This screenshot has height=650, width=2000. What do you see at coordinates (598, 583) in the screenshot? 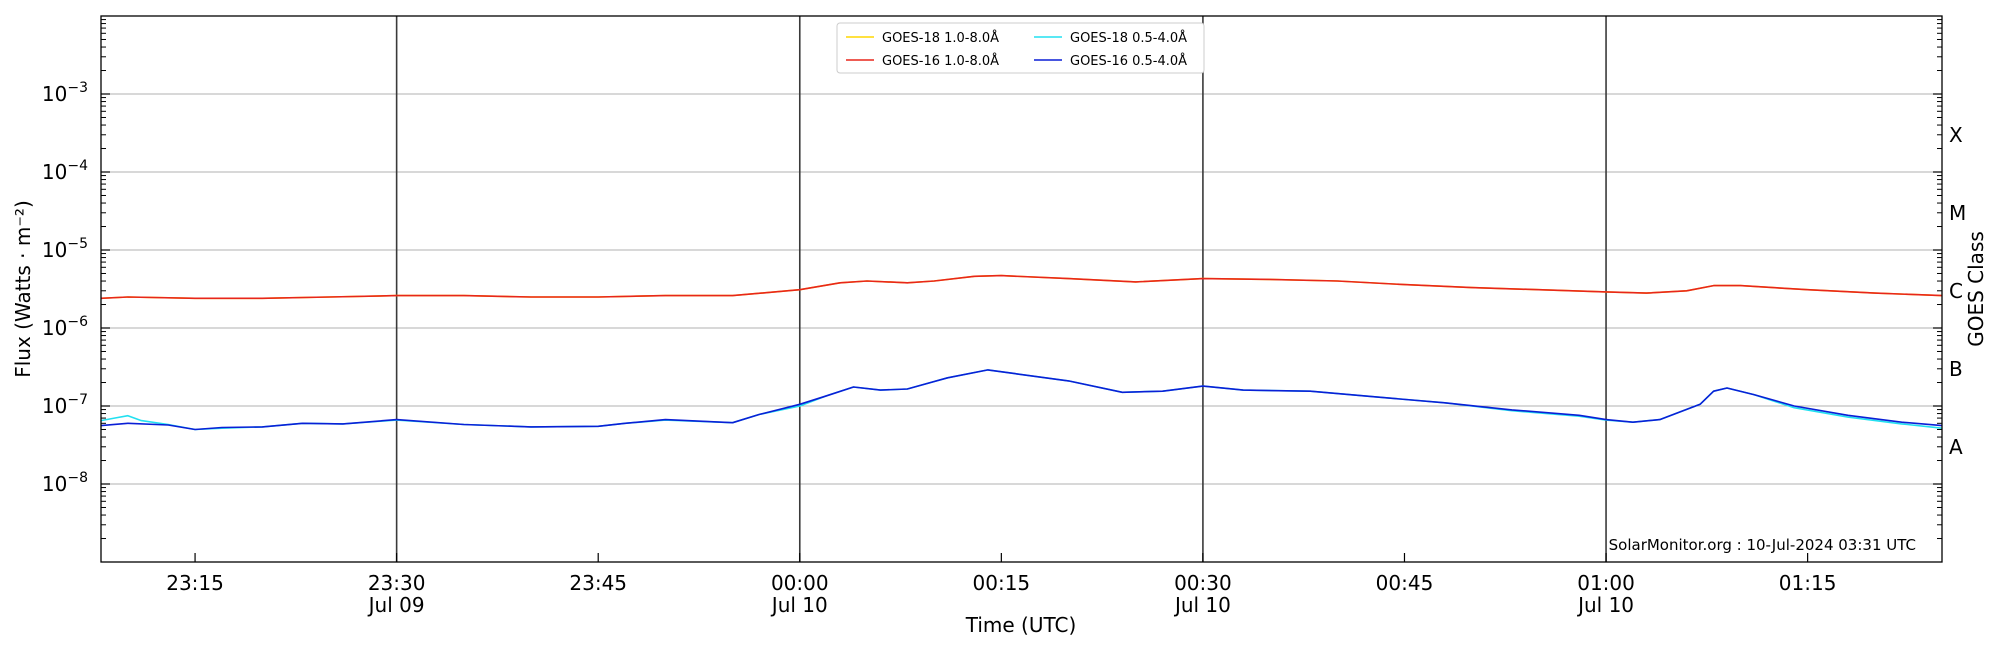
I see `x-tick-label: 23:45` at bounding box center [598, 583].